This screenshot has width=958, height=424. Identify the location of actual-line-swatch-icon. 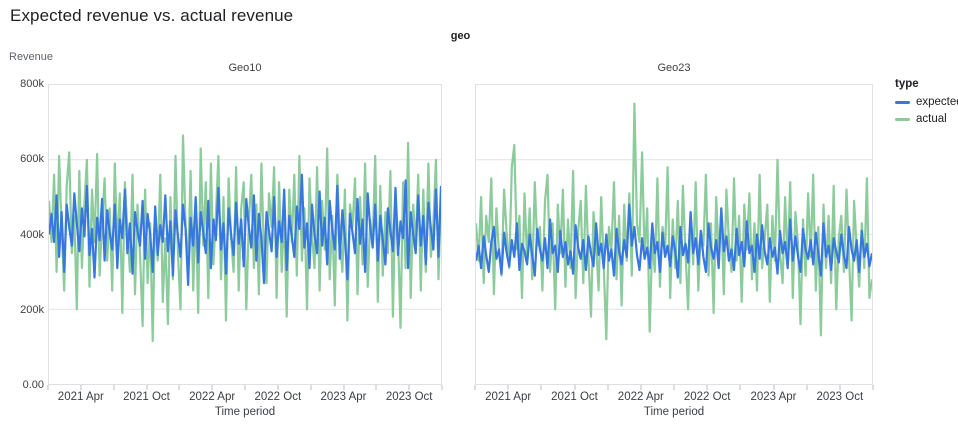
(902, 119).